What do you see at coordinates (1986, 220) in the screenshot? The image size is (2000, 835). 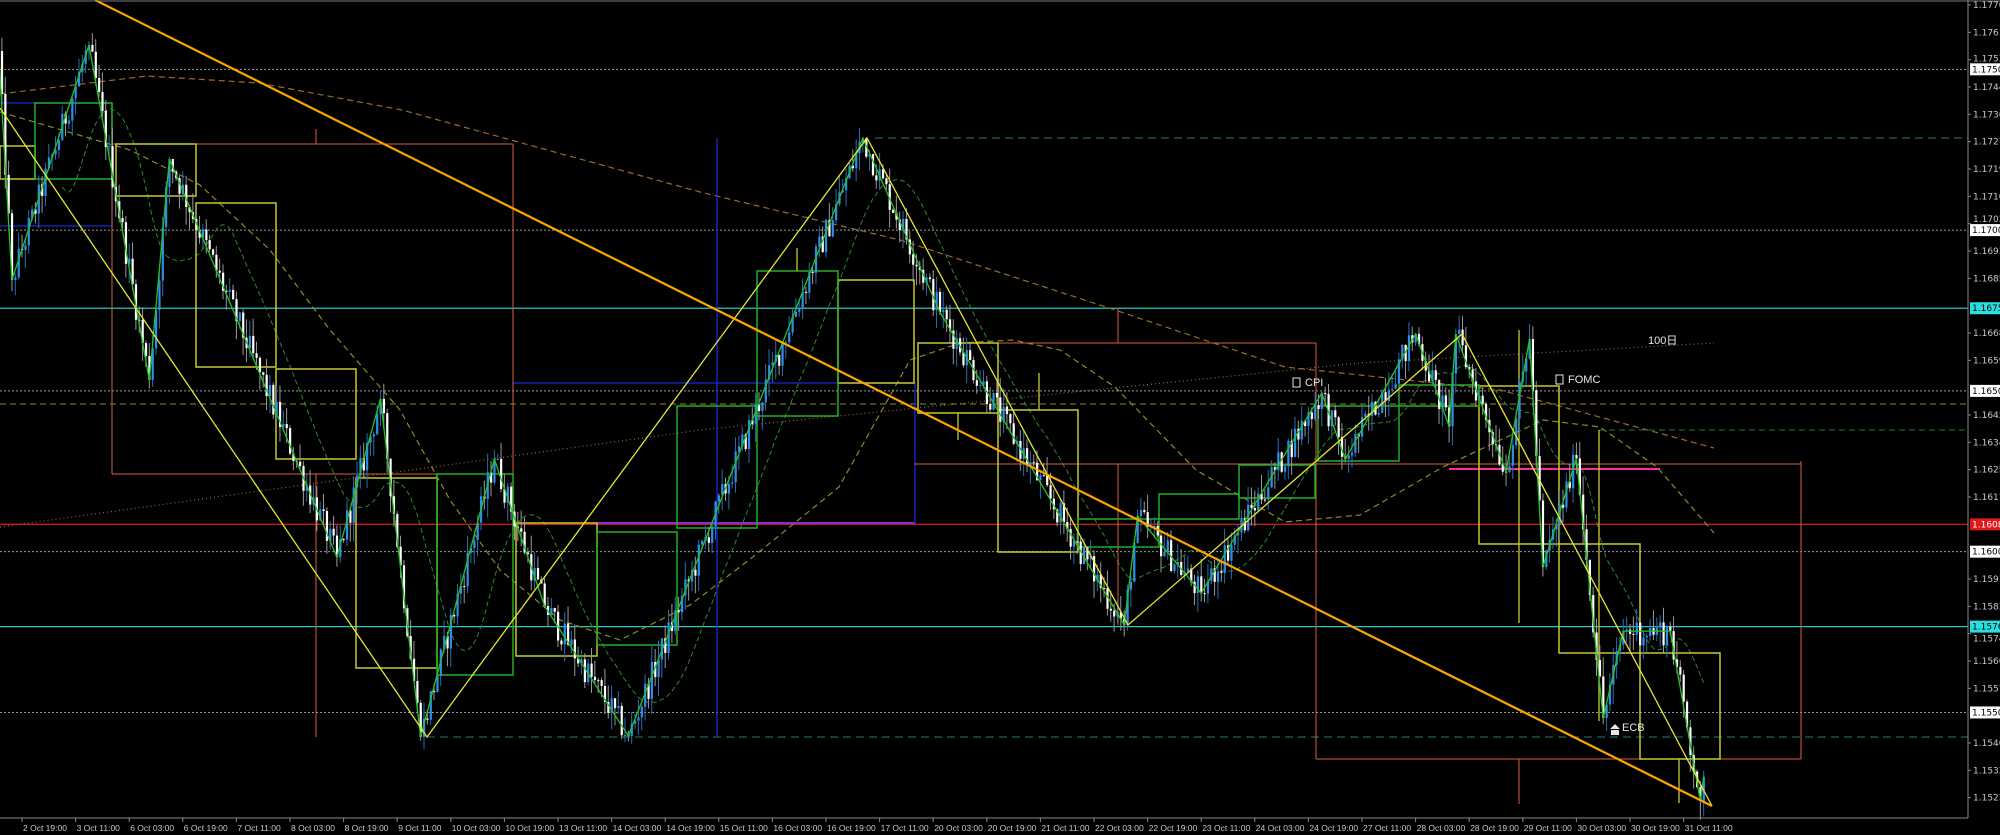 I see `y-tick-label: 1.17020` at bounding box center [1986, 220].